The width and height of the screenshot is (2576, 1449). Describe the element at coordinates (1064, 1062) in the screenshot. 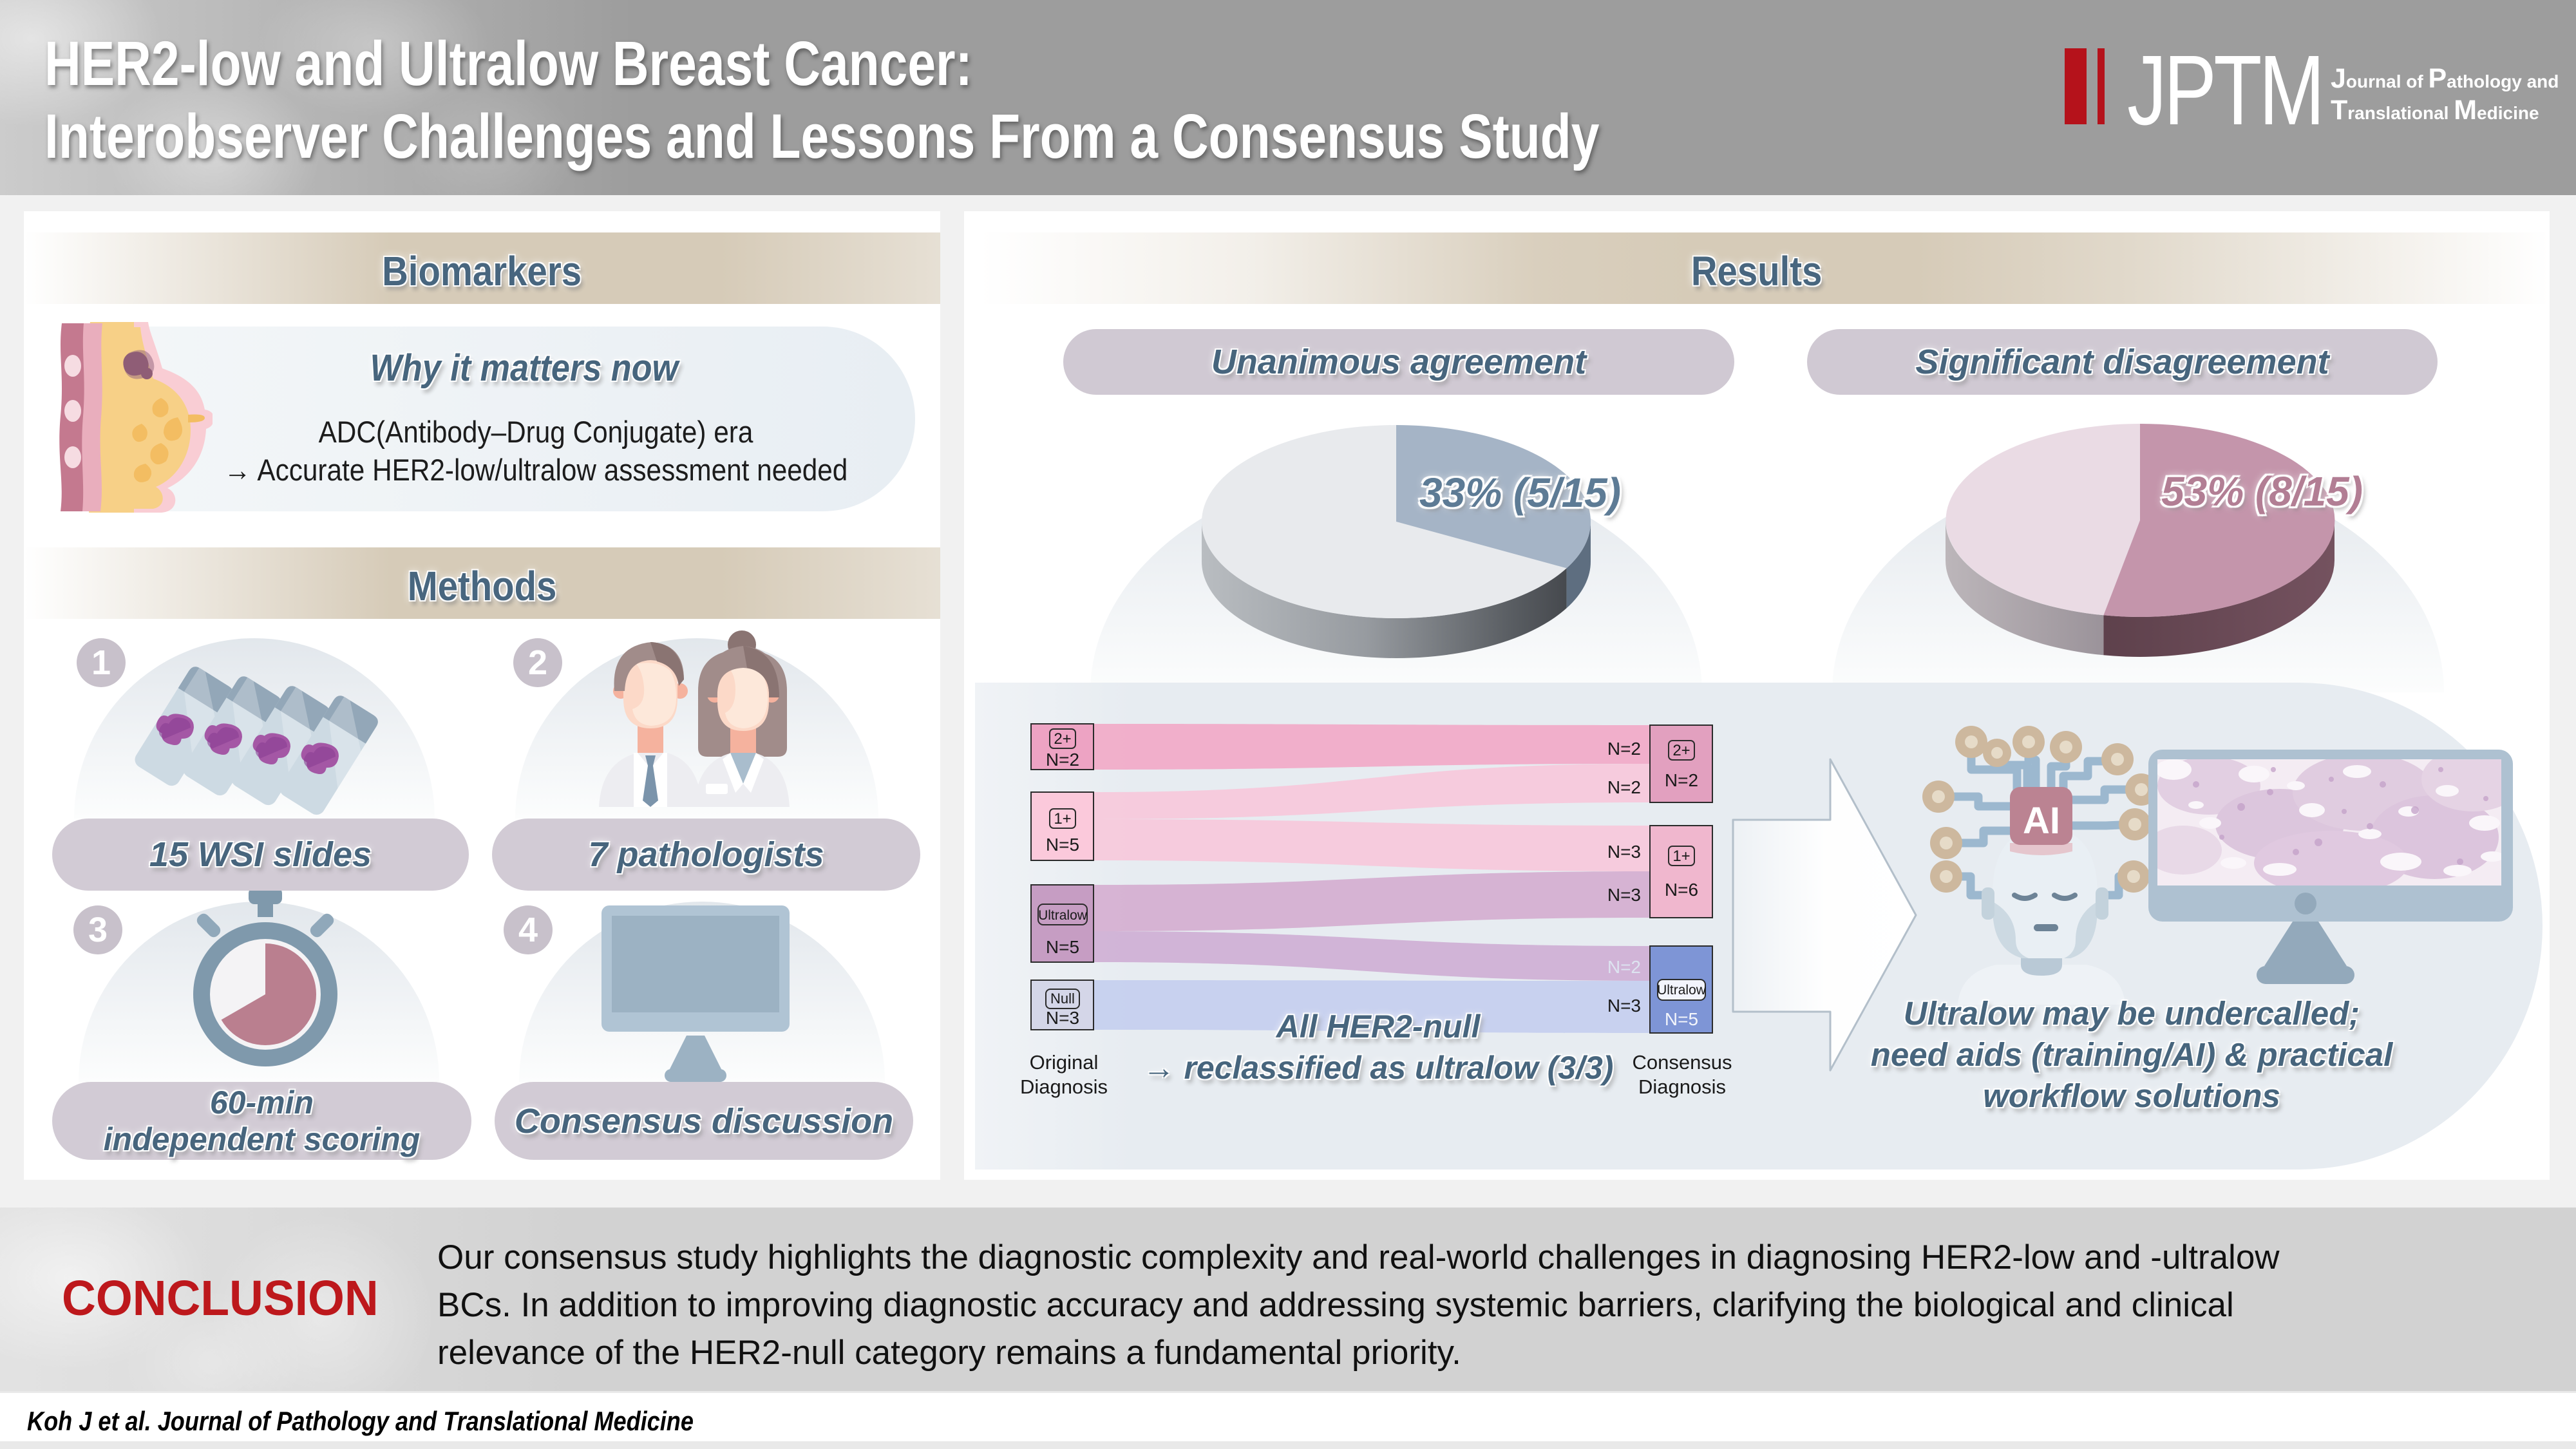

I see `svg-text: Original` at that location.